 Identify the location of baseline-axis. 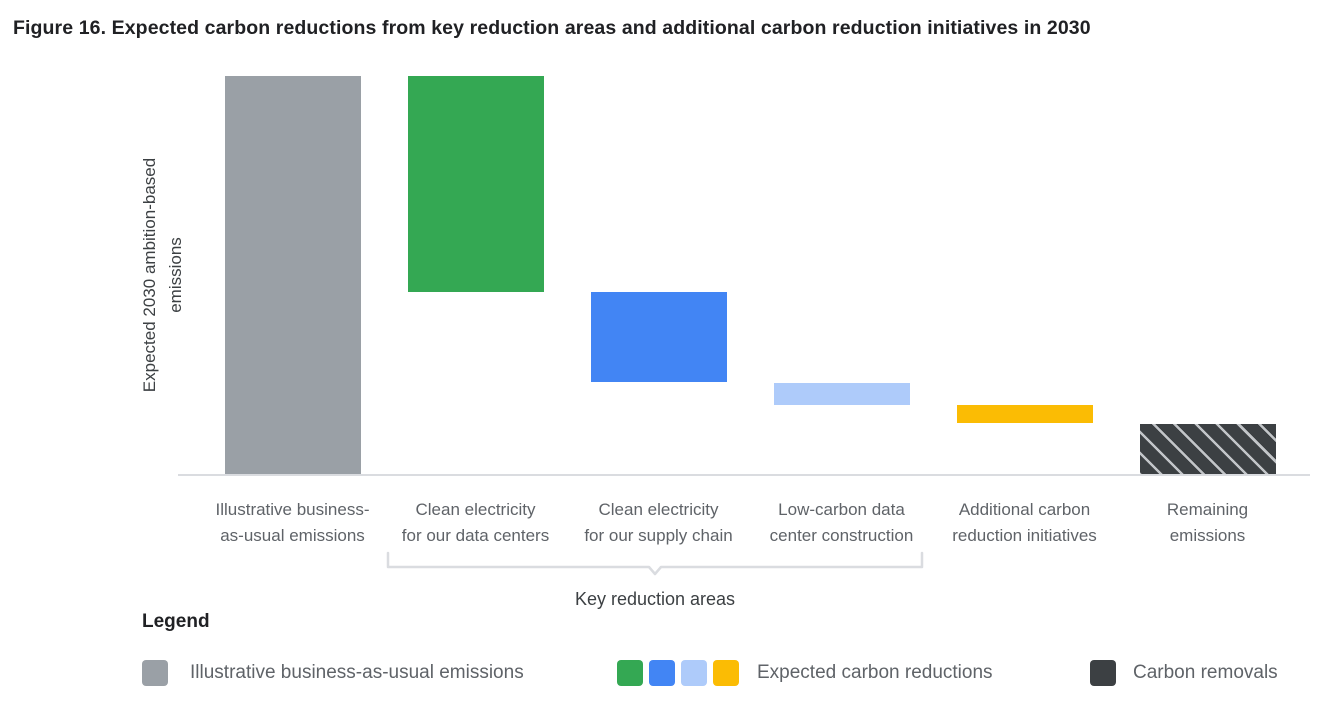
(744, 475).